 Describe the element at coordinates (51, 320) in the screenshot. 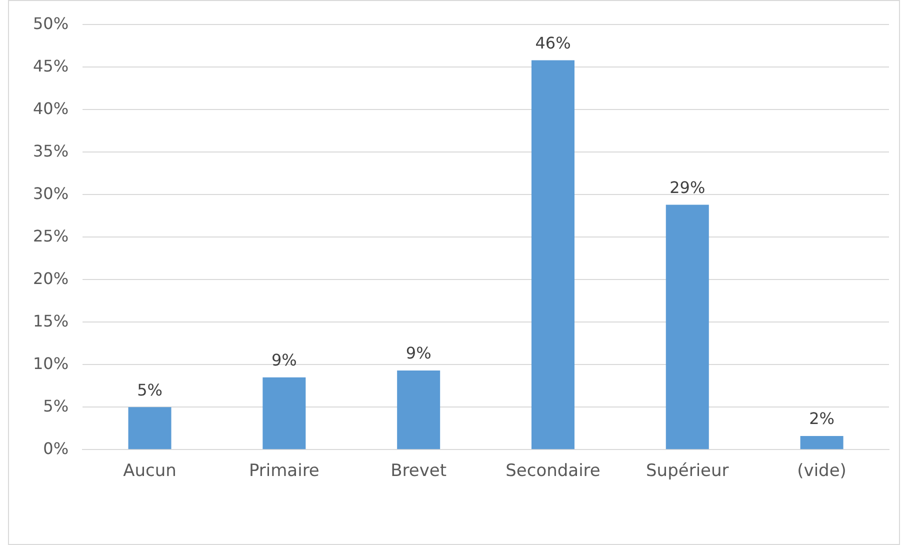

I see `y-tick-label: 15%` at that location.